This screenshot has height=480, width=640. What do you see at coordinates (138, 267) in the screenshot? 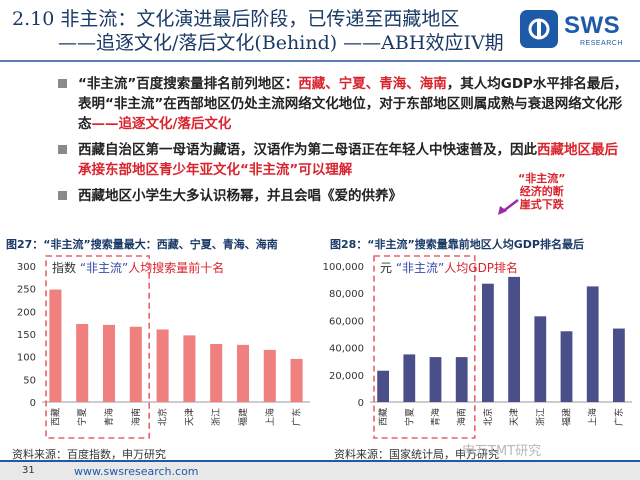
I see `chart-inline-title: 指数 “非主流”人均搜索量前十名` at bounding box center [138, 267].